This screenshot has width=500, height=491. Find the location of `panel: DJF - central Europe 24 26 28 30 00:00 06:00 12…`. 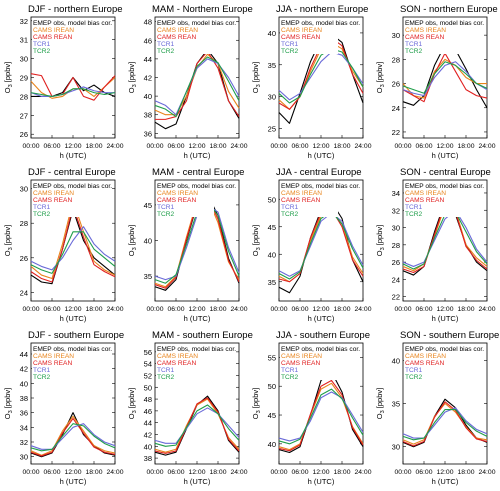

panel: DJF - central Europe 24 26 28 30 00:00 06:00 12… is located at coordinates (63, 245).